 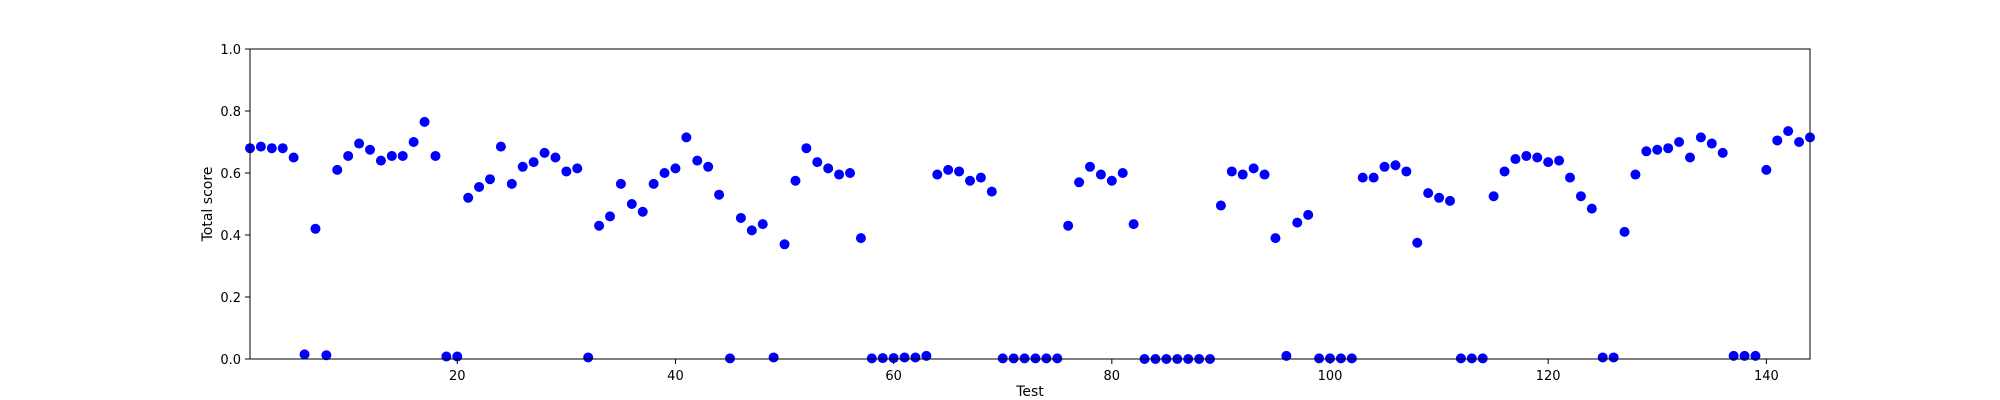 What do you see at coordinates (230, 298) in the screenshot?
I see `y-tick-label: 0.2` at bounding box center [230, 298].